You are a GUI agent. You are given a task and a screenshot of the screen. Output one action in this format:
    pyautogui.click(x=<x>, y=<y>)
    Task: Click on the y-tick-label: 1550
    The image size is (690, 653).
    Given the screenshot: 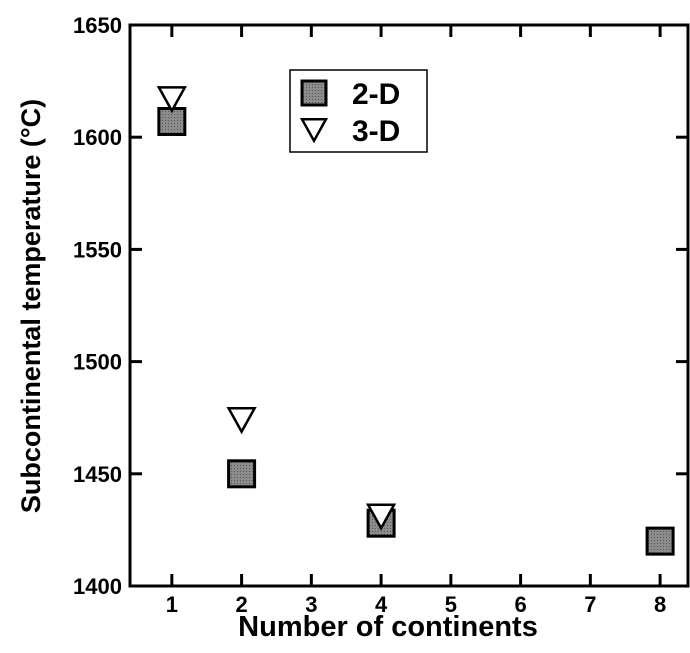 What is the action you would take?
    pyautogui.click(x=97, y=249)
    